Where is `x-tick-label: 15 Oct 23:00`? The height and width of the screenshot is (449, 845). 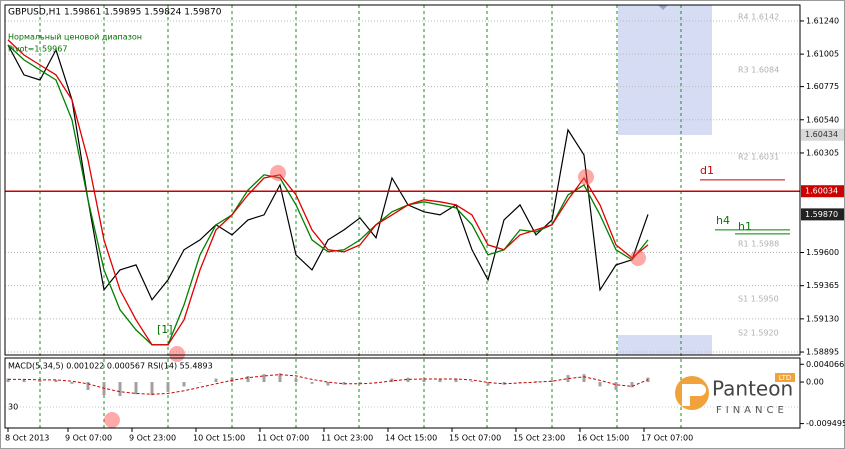
x-tick-label: 15 Oct 23:00 is located at coordinates (539, 438).